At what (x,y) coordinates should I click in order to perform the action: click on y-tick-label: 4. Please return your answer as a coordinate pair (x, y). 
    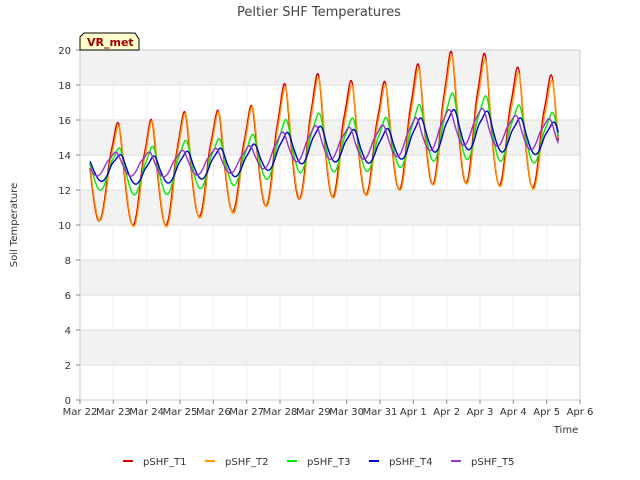
    Looking at the image, I should click on (68, 331).